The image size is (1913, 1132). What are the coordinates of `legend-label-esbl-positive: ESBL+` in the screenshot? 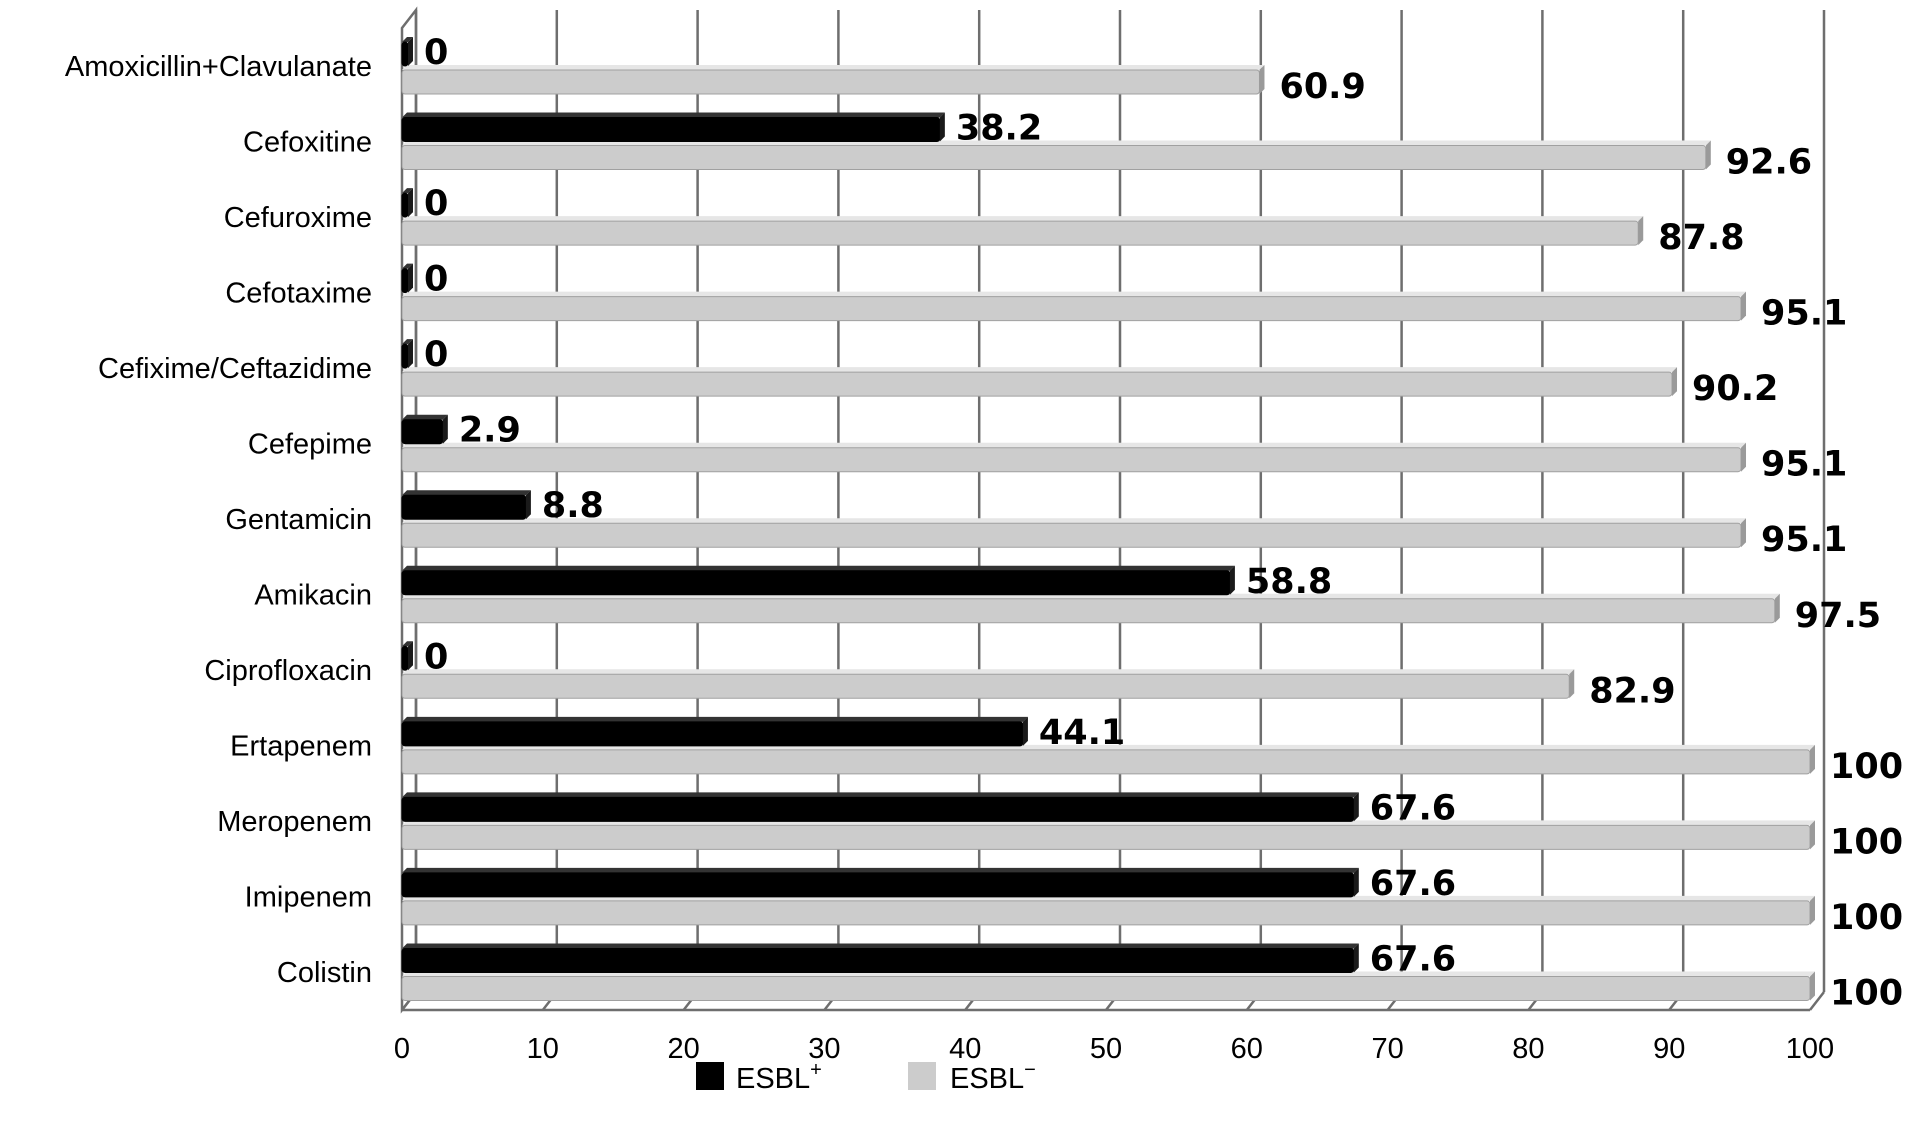 It's located at (779, 1077).